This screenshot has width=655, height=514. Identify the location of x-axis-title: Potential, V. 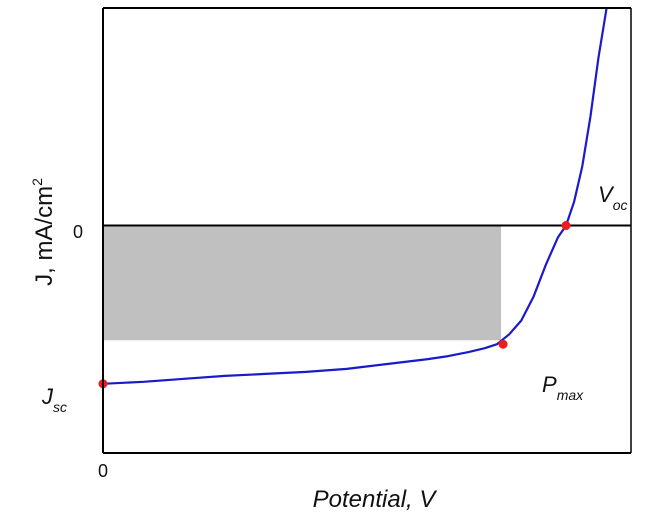
(375, 499).